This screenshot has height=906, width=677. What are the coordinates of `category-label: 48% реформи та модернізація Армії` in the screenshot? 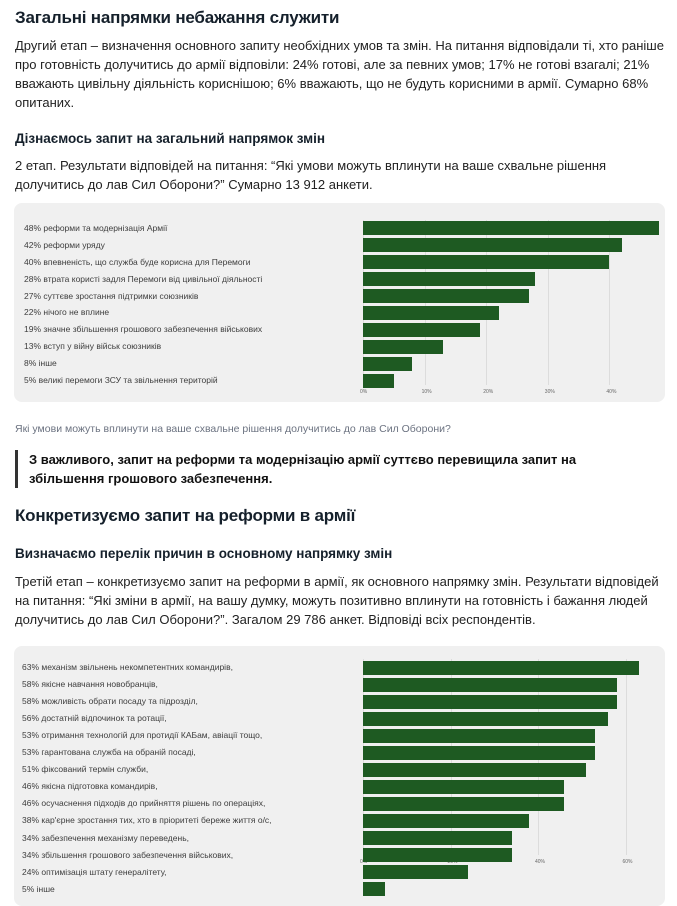 It's located at (96, 227).